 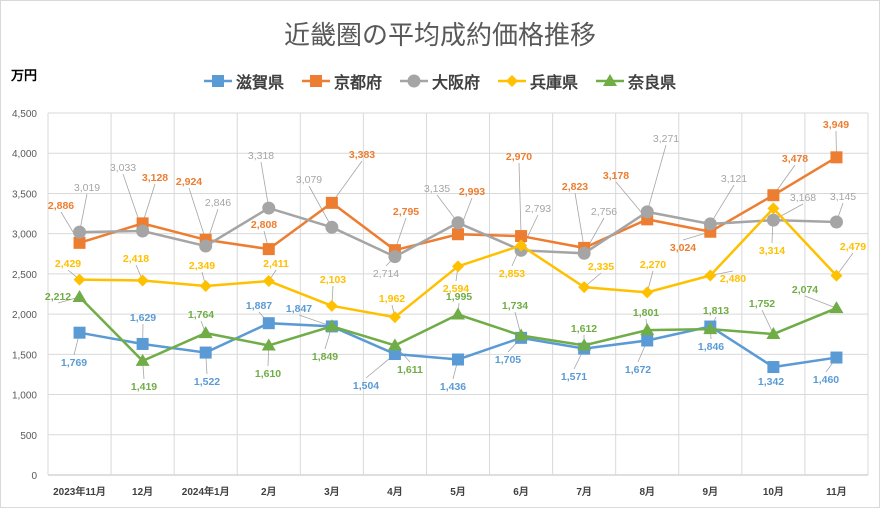 What do you see at coordinates (34, 476) in the screenshot?
I see `y-tick-label: 0` at bounding box center [34, 476].